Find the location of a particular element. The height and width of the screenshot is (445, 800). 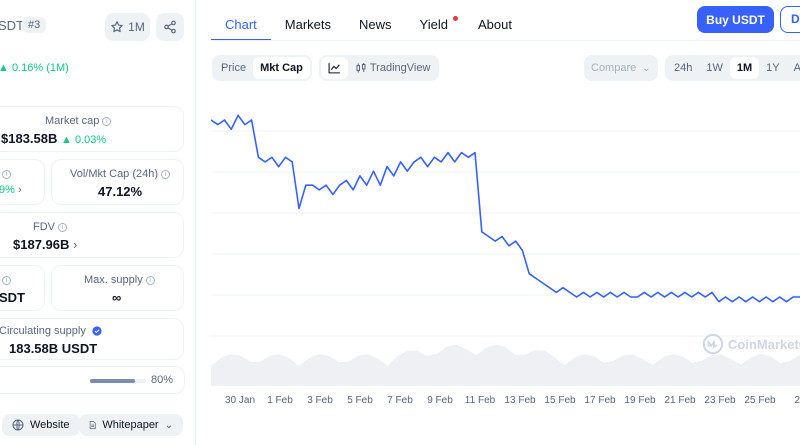

line-chart-toggle is located at coordinates (334, 68).